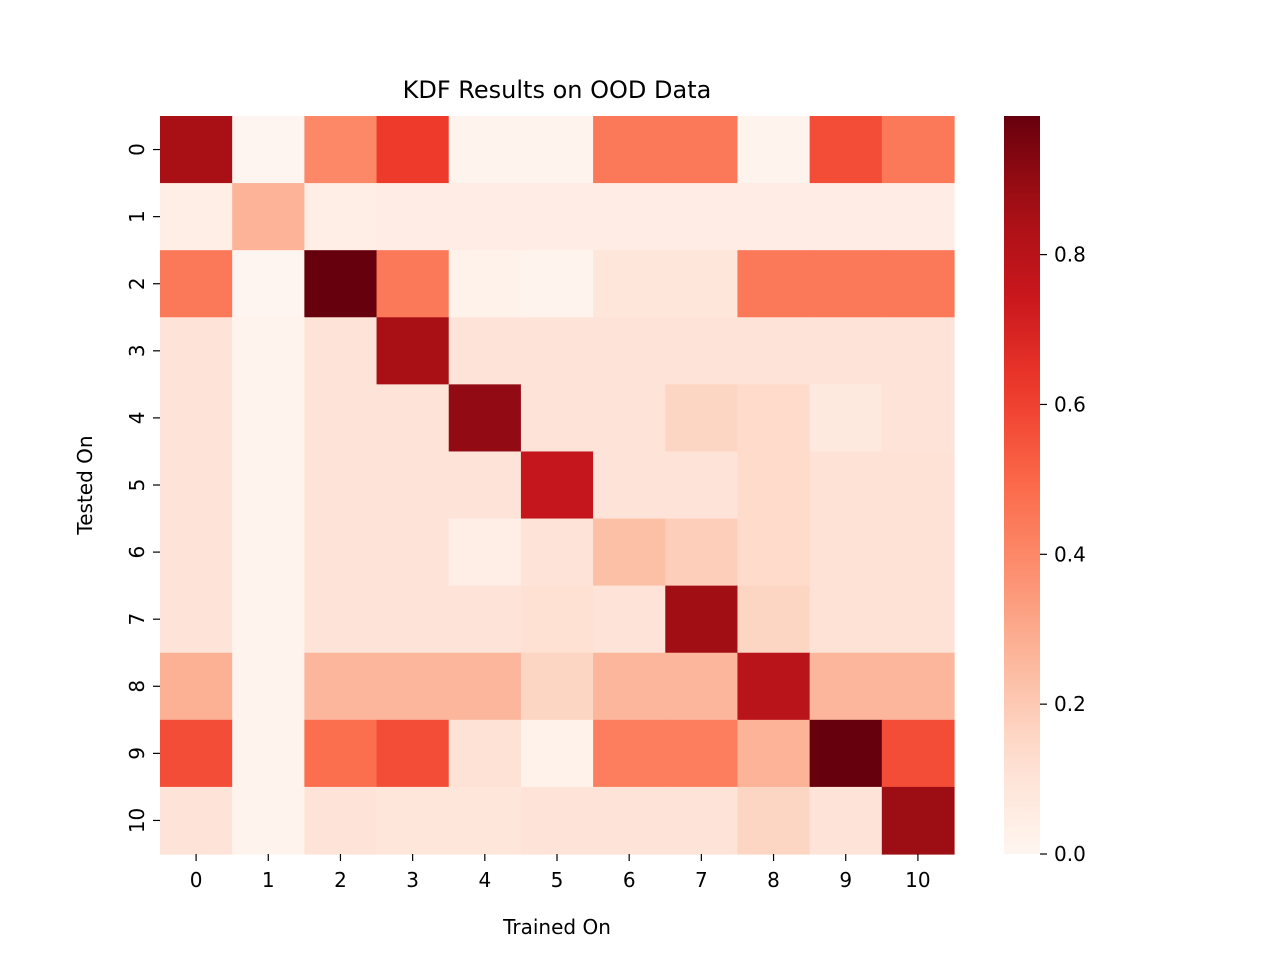 The width and height of the screenshot is (1280, 960). Describe the element at coordinates (845, 880) in the screenshot. I see `x-tick-label: 9` at that location.